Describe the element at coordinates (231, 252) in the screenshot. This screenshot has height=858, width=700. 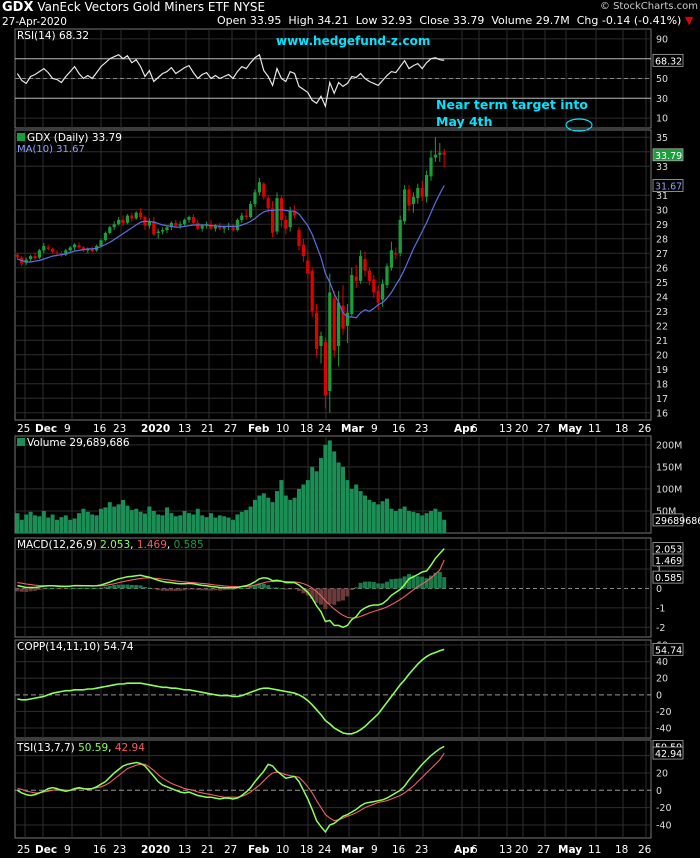
I see `ma10-line` at that location.